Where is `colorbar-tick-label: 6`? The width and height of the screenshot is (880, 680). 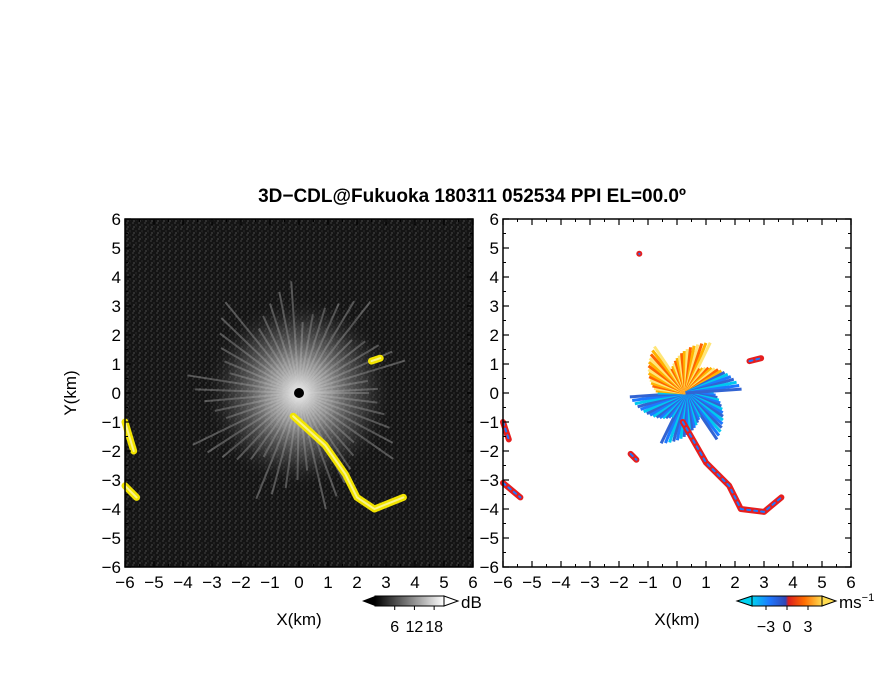
colorbar-tick-label: 6 is located at coordinates (394, 627).